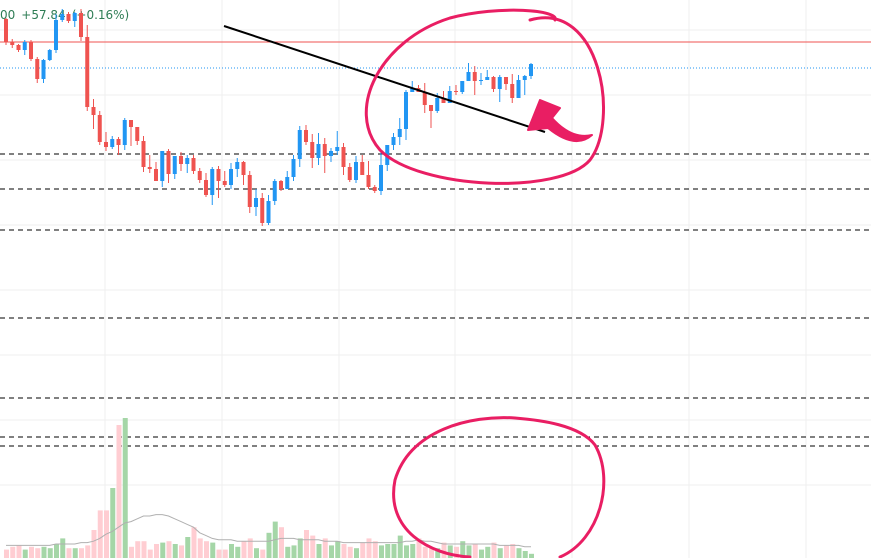 Image resolution: width=871 pixels, height=558 pixels. What do you see at coordinates (100, 15) in the screenshot?
I see `price-change-percent: (+0.16%)` at bounding box center [100, 15].